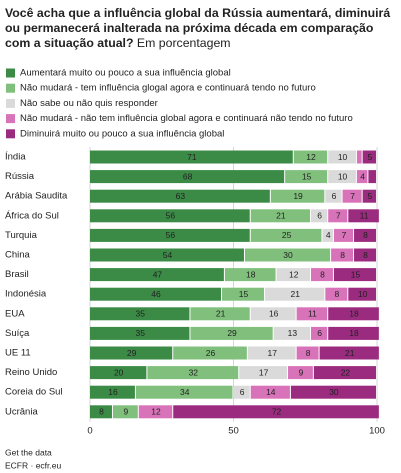  What do you see at coordinates (34, 392) in the screenshot?
I see `y-tick-label: Coreia do Sul` at bounding box center [34, 392].